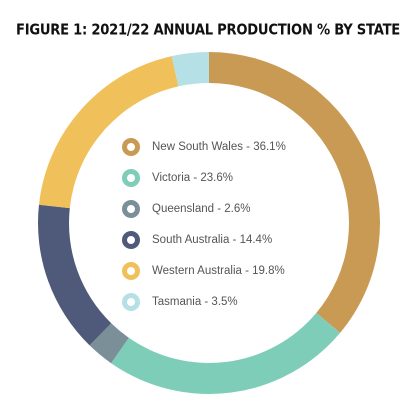 This screenshot has height=408, width=416. I want to click on legend-label: South Australia - 14.4%, so click(212, 240).